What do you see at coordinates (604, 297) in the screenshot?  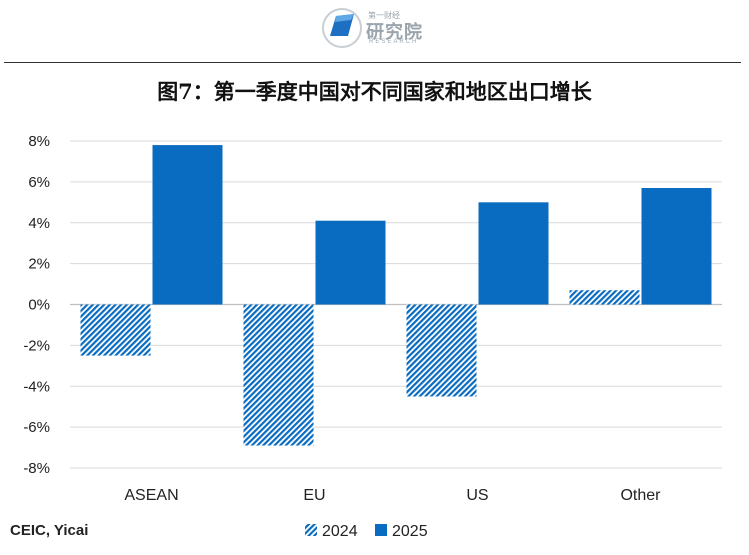 I see `bar-other-2024` at bounding box center [604, 297].